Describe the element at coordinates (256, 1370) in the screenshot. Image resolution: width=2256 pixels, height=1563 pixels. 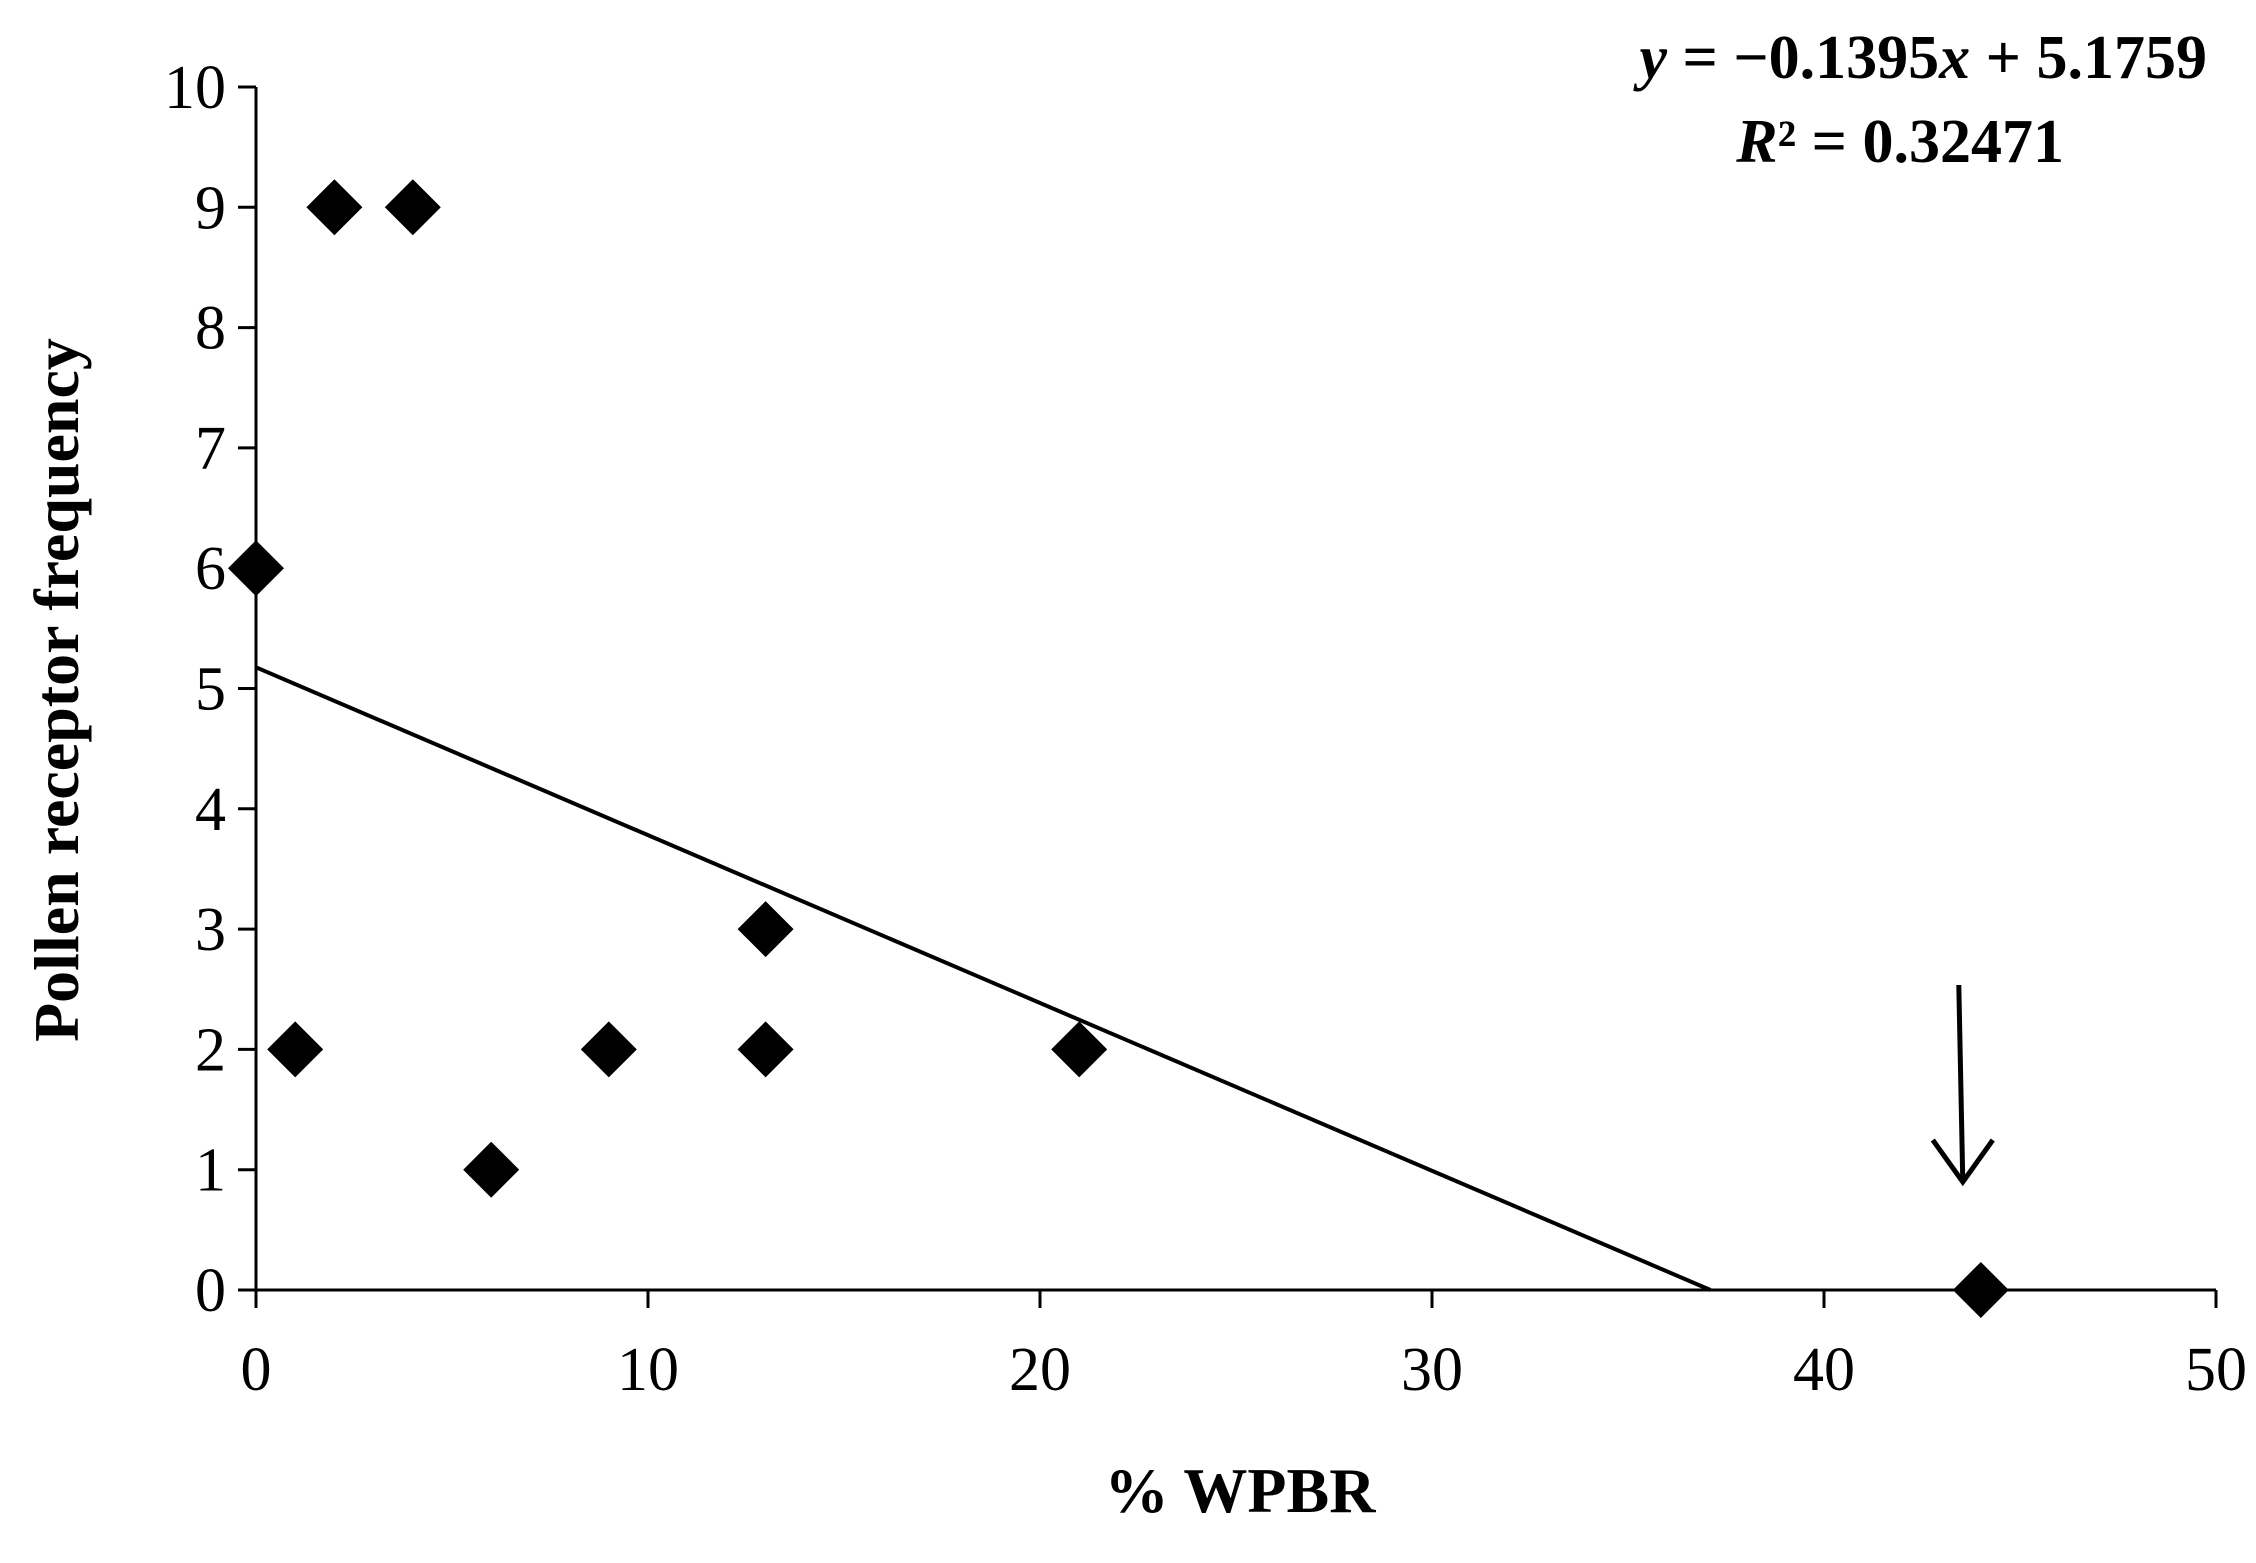
I see `x-tick-label: 0` at that location.